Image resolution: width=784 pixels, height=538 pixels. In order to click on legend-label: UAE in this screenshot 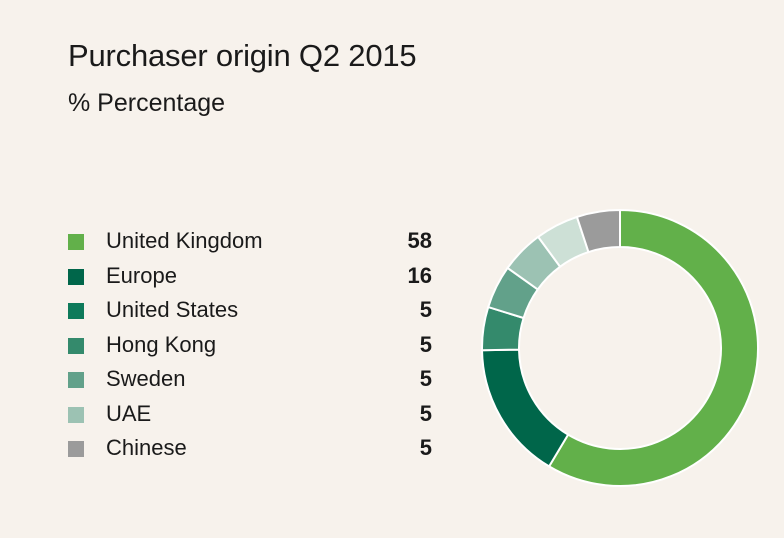, I will do `click(129, 413)`.